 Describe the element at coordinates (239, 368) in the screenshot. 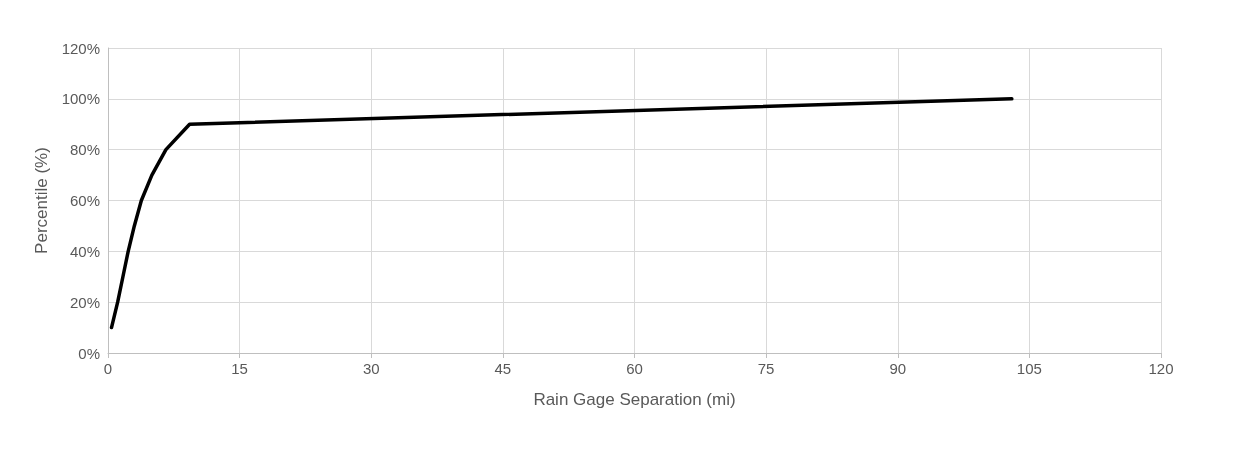

I see `x-tick-label: 15` at that location.